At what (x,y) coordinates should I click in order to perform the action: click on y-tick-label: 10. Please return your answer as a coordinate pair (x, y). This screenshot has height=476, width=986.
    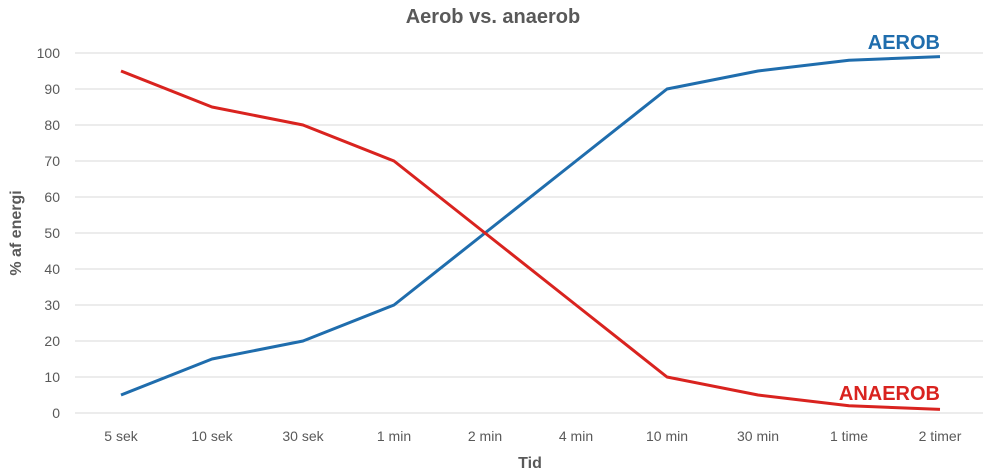
    Looking at the image, I should click on (52, 377).